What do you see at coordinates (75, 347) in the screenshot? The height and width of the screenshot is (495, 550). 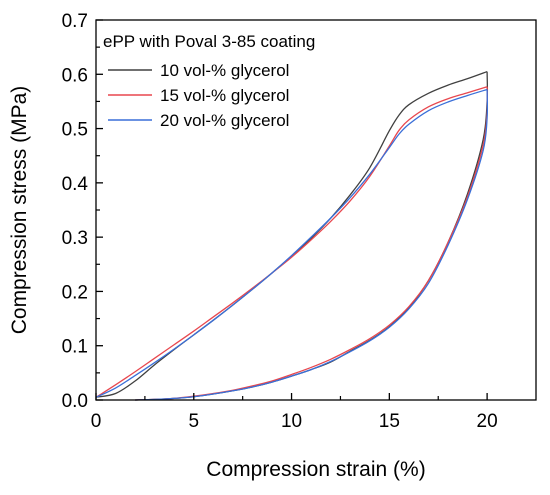 I see `y-tick-label: 0.1` at bounding box center [75, 347].